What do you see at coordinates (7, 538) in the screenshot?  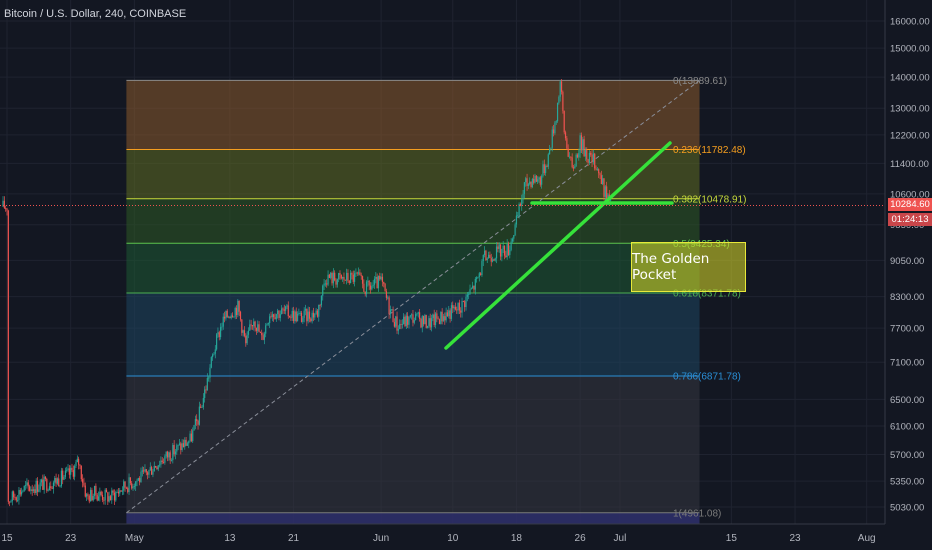 I see `time-tick-label: 15` at bounding box center [7, 538].